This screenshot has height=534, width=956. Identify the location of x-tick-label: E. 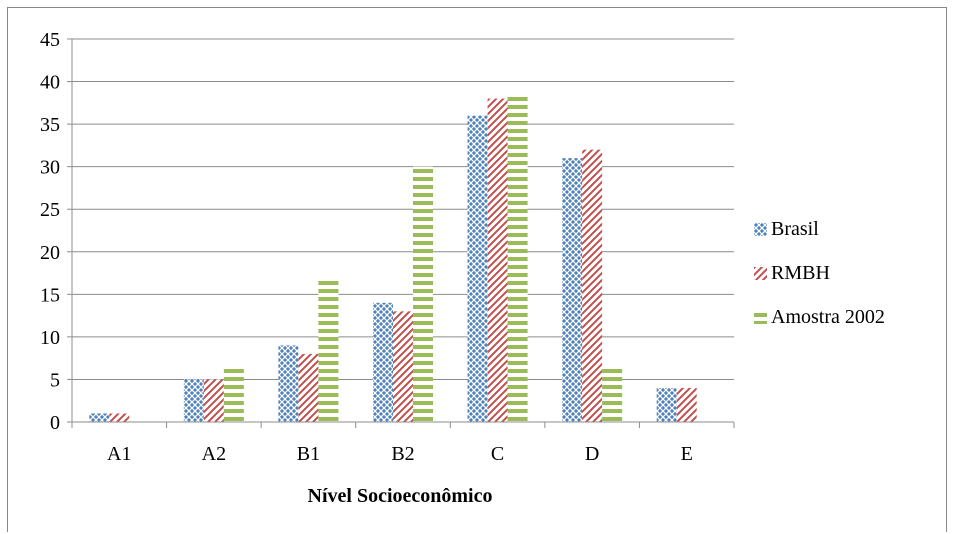
(687, 454).